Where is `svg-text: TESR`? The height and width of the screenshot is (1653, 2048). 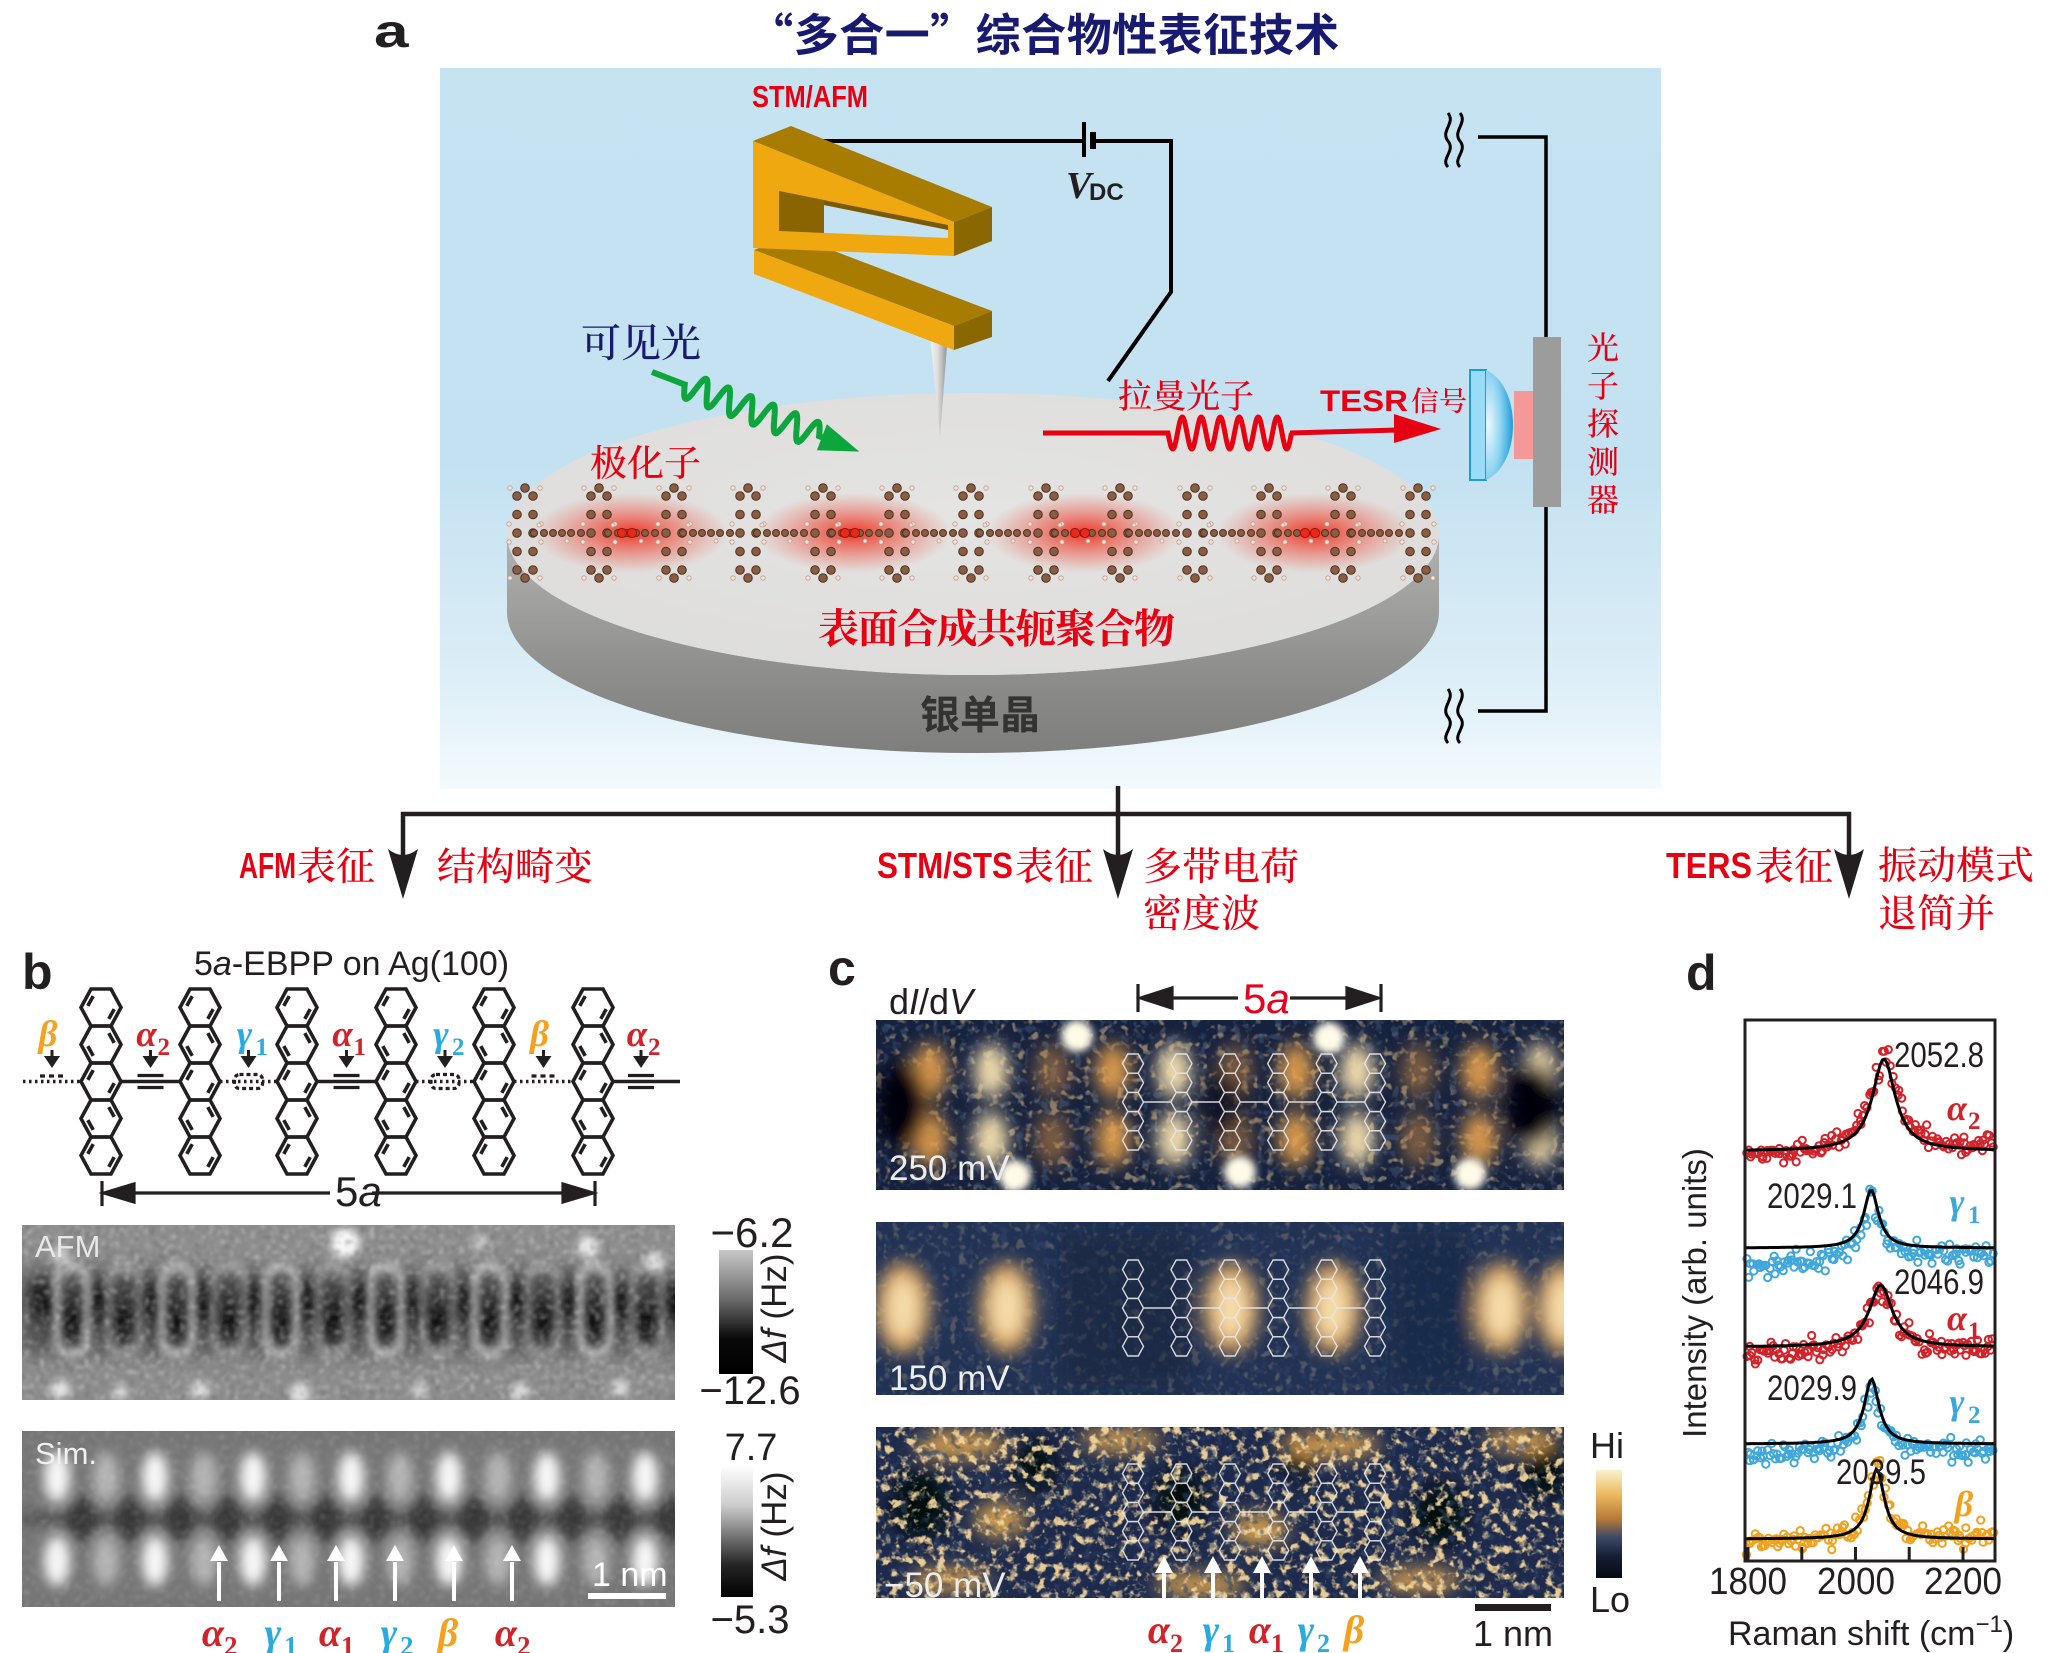
svg-text: TESR is located at coordinates (1364, 401).